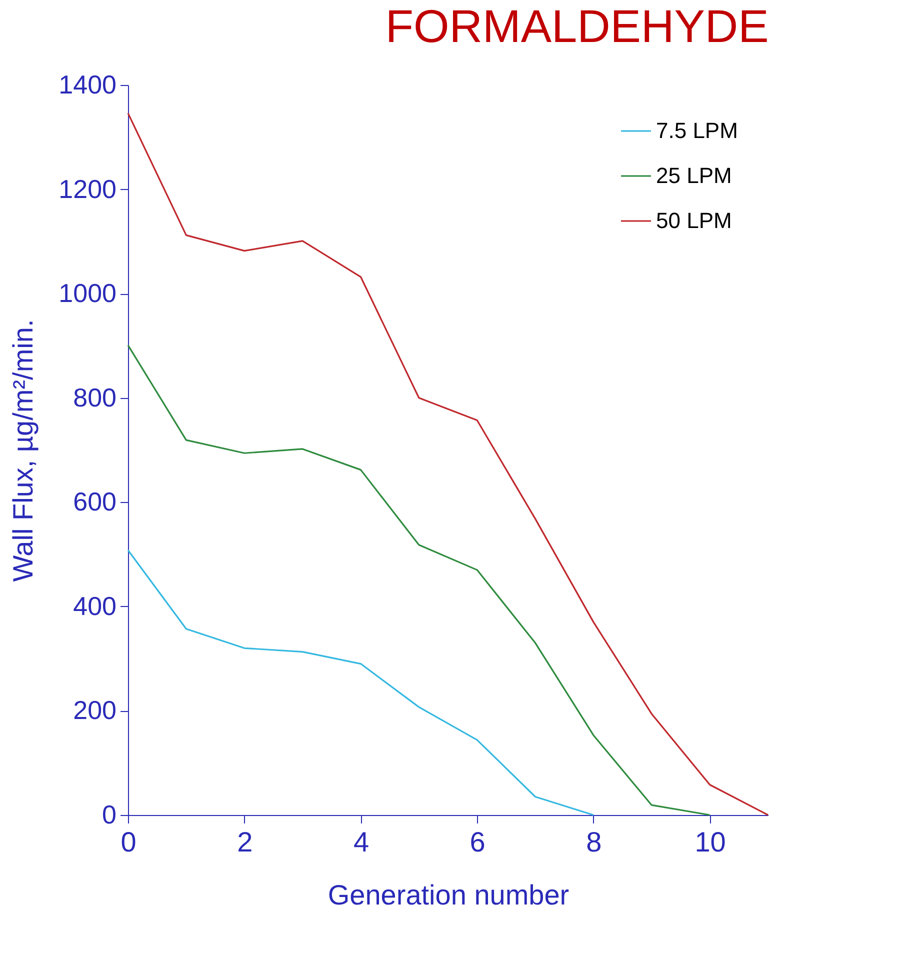 This screenshot has width=902, height=971. Describe the element at coordinates (23, 450) in the screenshot. I see `y-axis-title: Wall Flux, µg/m²/min.` at that location.